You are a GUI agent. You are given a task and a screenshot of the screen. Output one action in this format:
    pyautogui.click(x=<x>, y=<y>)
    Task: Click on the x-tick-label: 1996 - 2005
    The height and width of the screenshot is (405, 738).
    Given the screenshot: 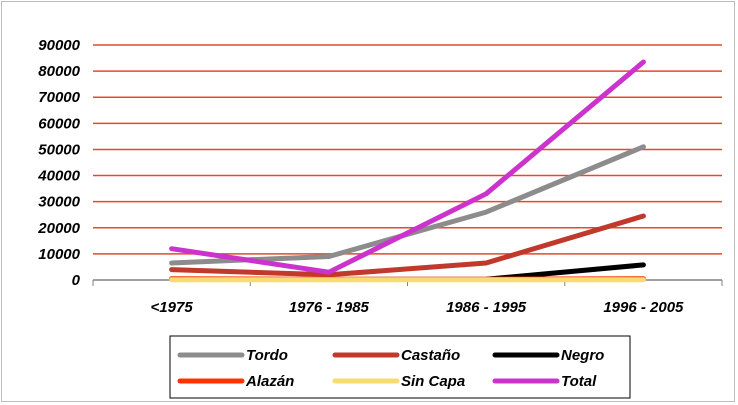 What is the action you would take?
    pyautogui.click(x=643, y=307)
    